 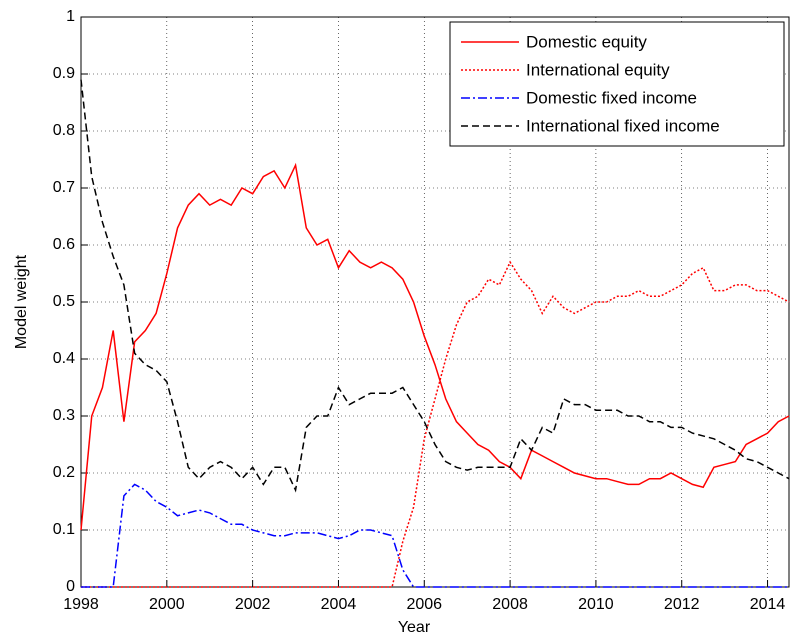 I want to click on x-tick-label: 2006, so click(x=424, y=604).